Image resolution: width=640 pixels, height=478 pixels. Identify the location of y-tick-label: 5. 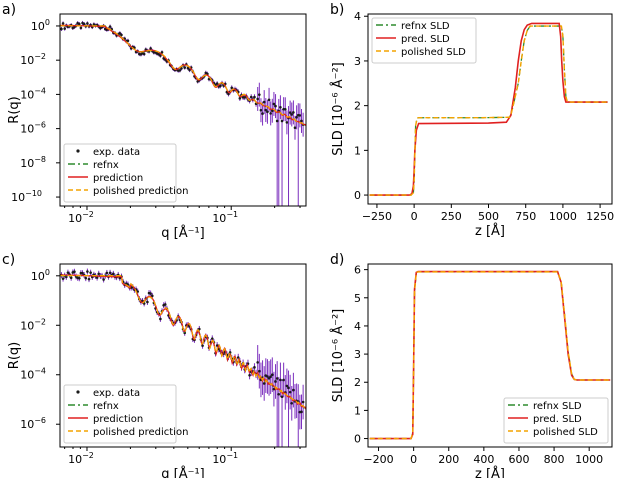
(357, 298).